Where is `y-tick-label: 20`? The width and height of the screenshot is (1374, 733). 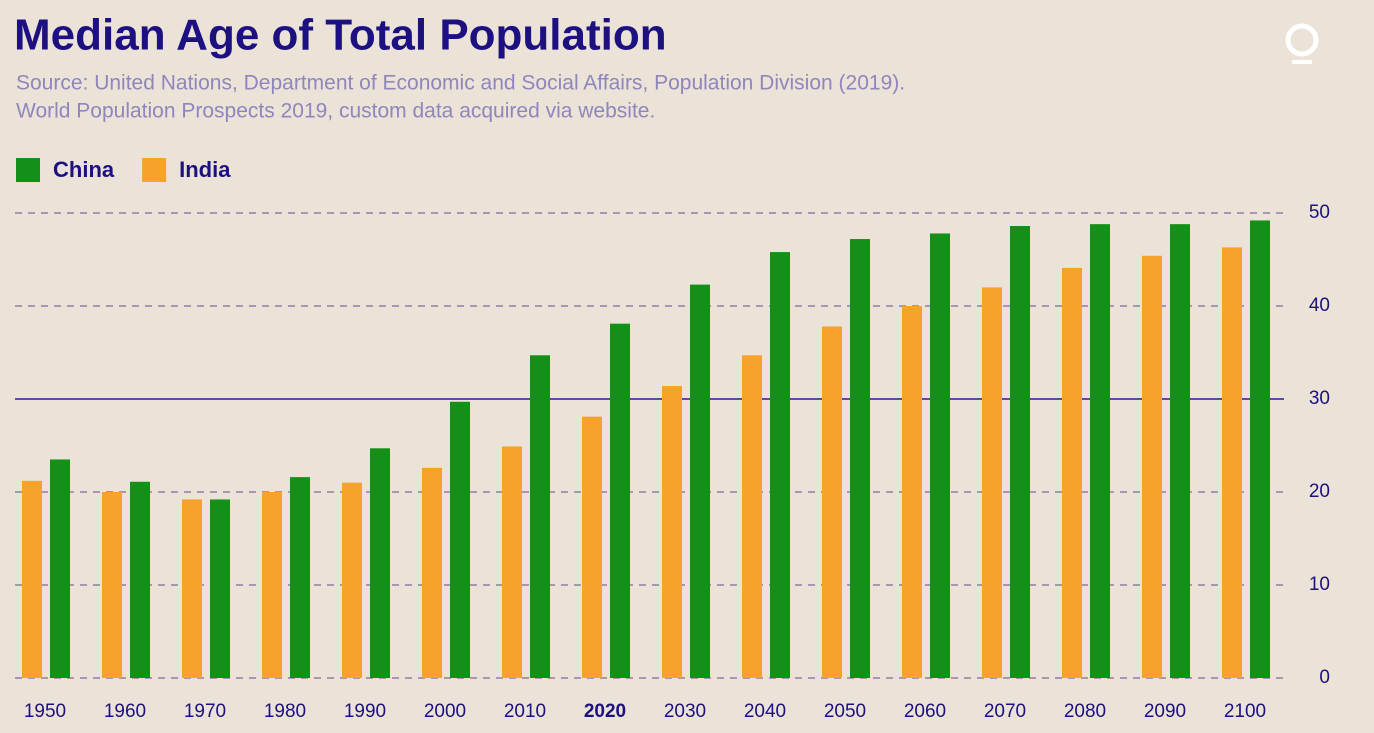
y-tick-label: 20 is located at coordinates (1319, 491).